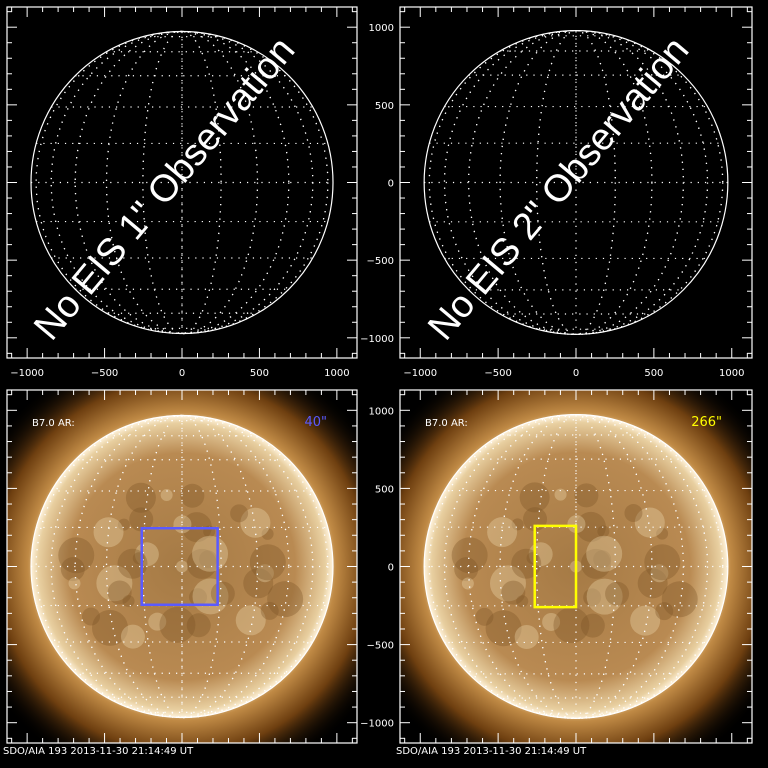 This screenshot has height=768, width=768. I want to click on no-observation-message: No EIS 1" Observation, so click(164, 188).